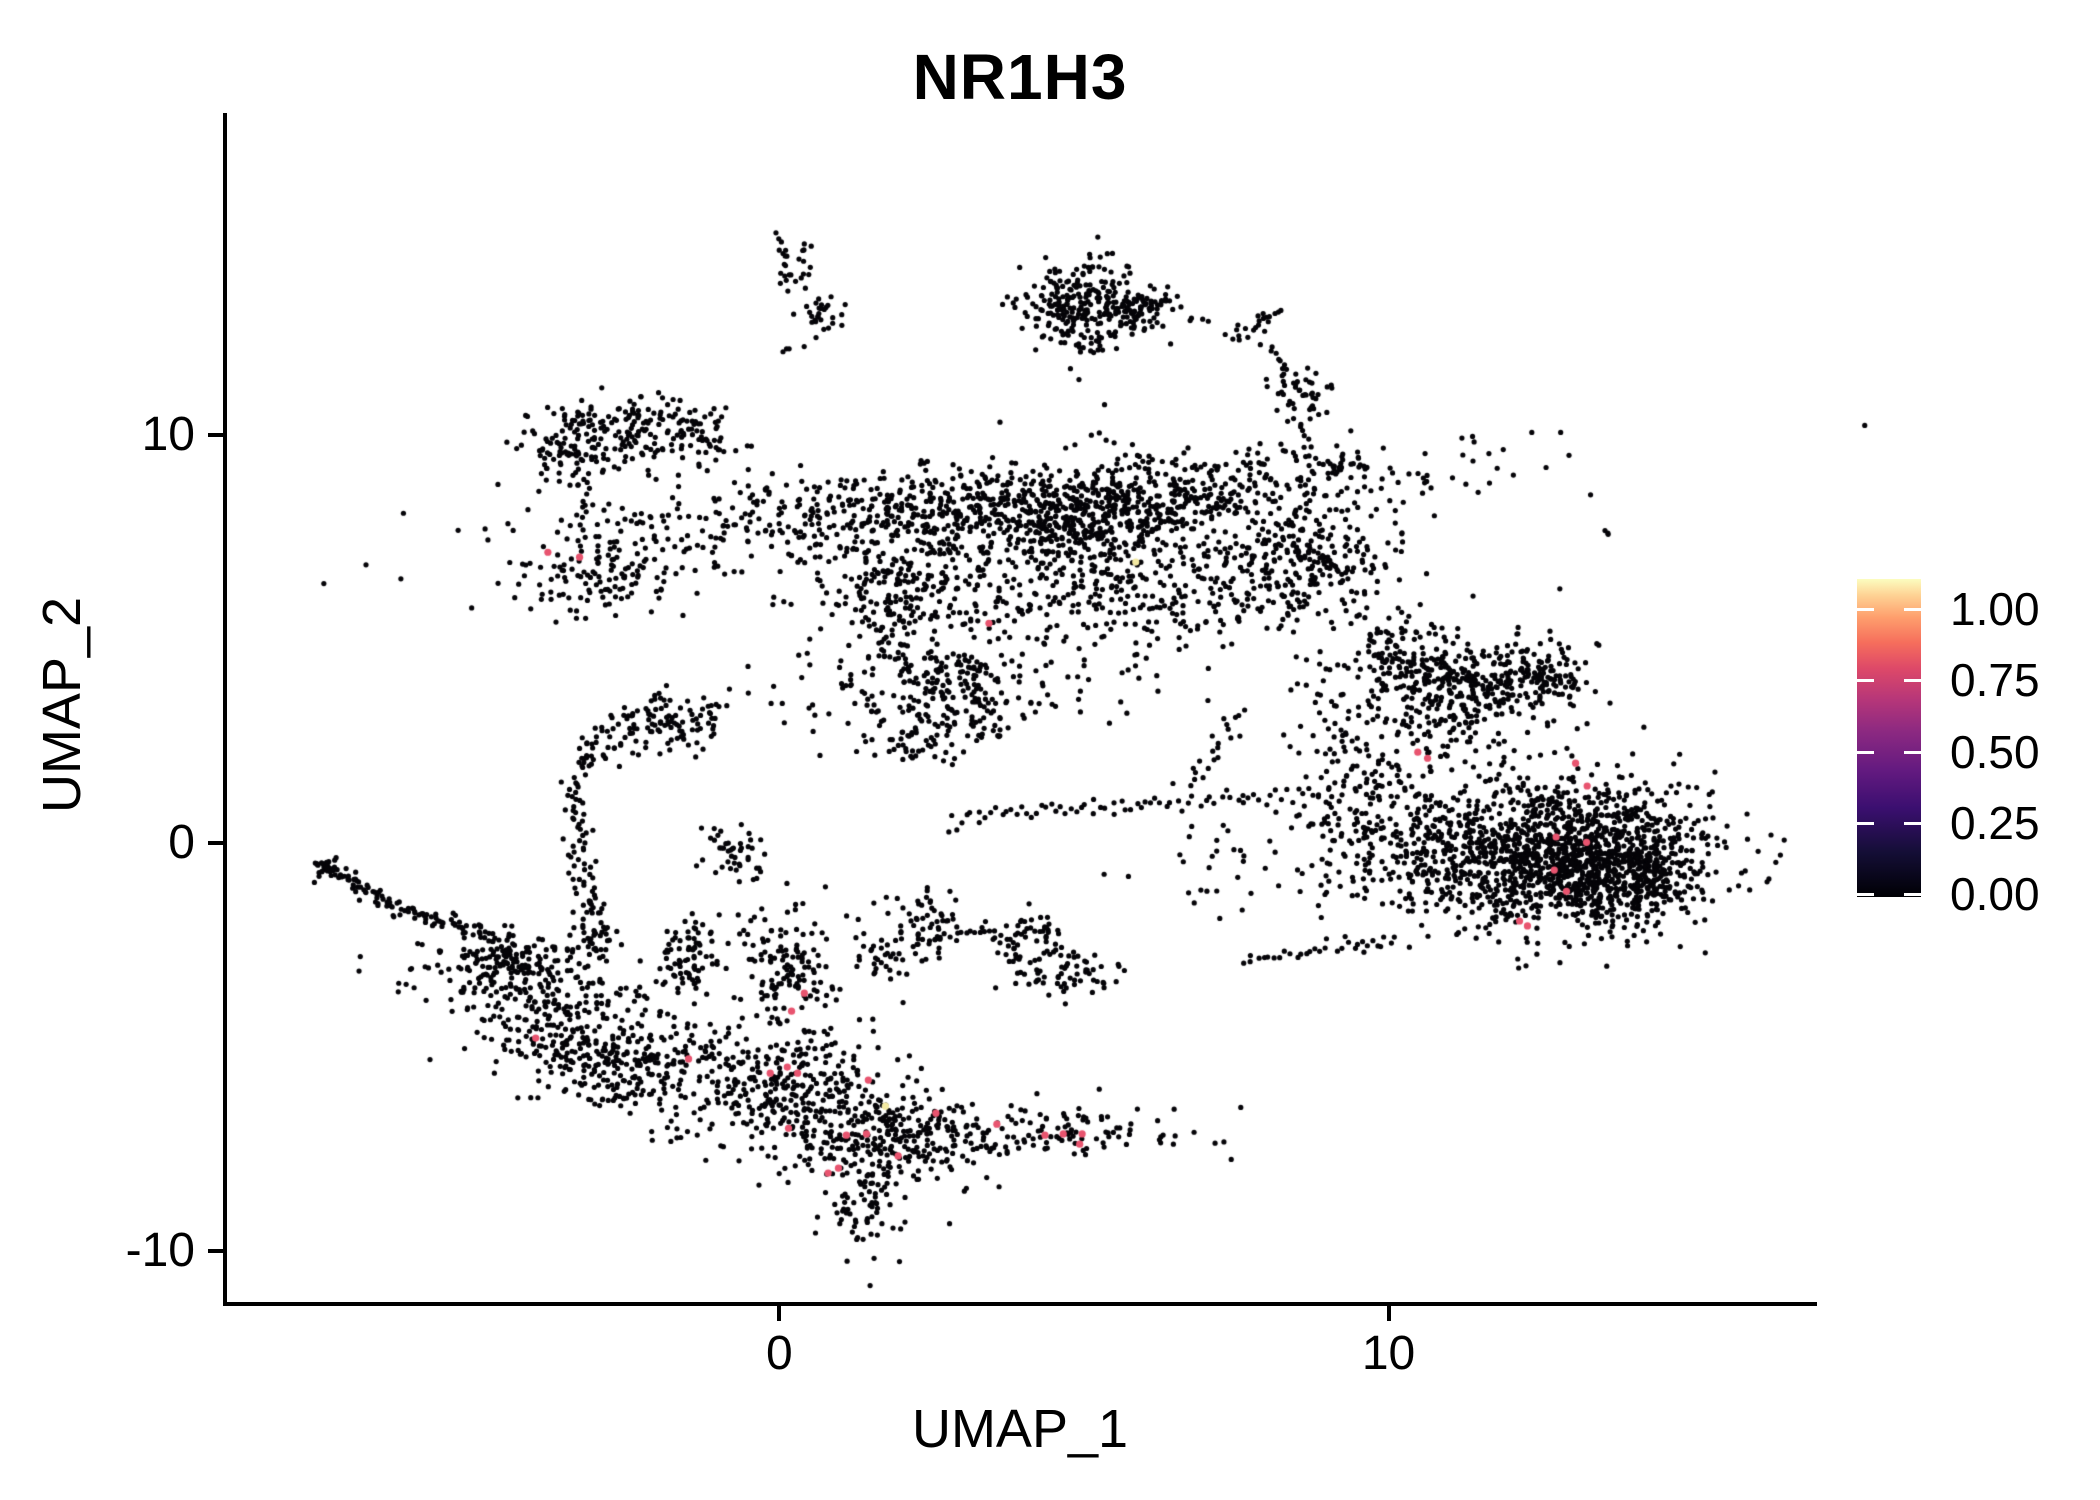  What do you see at coordinates (168, 435) in the screenshot?
I see `y-tick-label: 10` at bounding box center [168, 435].